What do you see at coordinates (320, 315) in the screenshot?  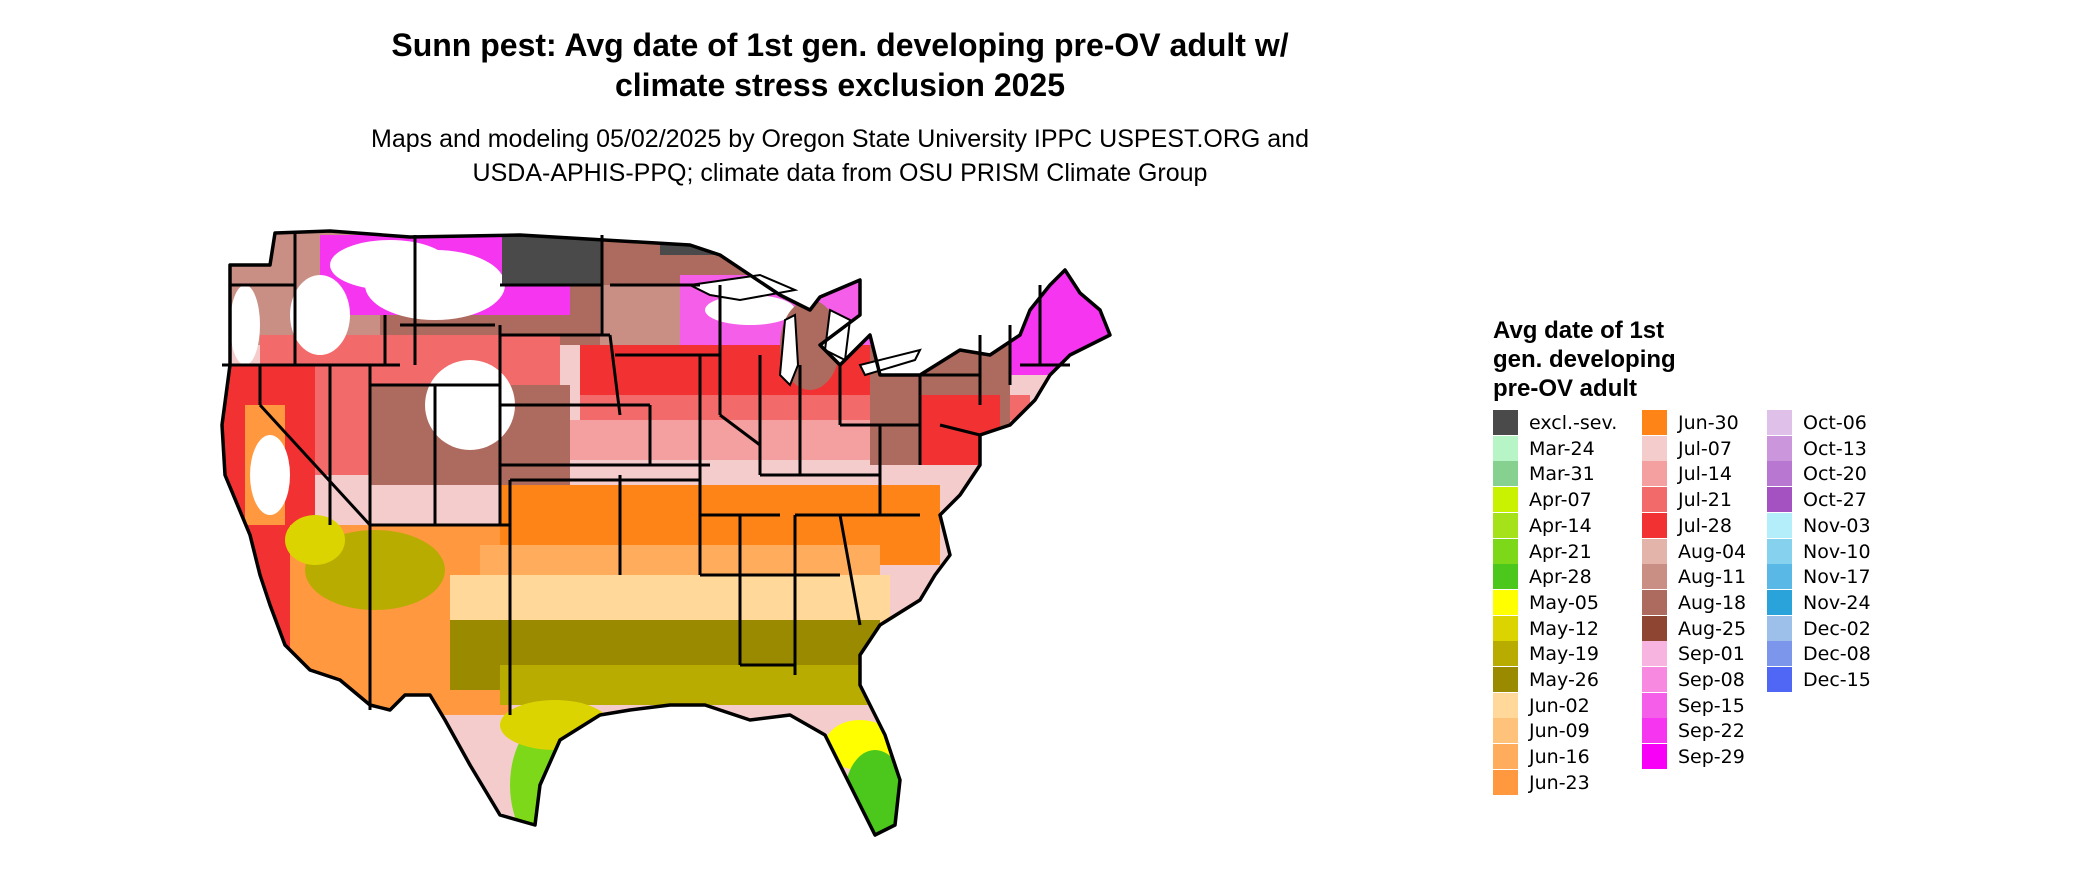 I see `region-idaho-white` at bounding box center [320, 315].